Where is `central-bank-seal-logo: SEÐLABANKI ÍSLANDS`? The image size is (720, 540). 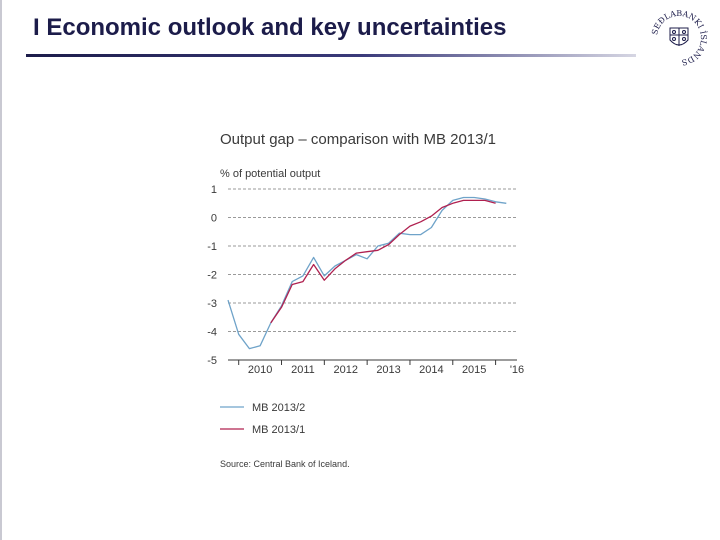
central-bank-seal-logo: SEÐLABANKI ÍSLANDS is located at coordinates (679, 38).